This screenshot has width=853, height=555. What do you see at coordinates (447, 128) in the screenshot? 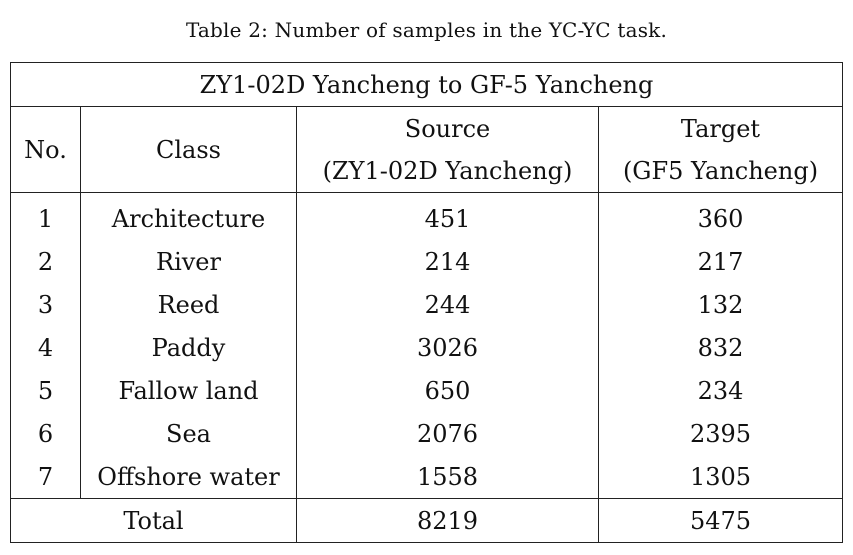
I see `header-source: Source` at bounding box center [447, 128].